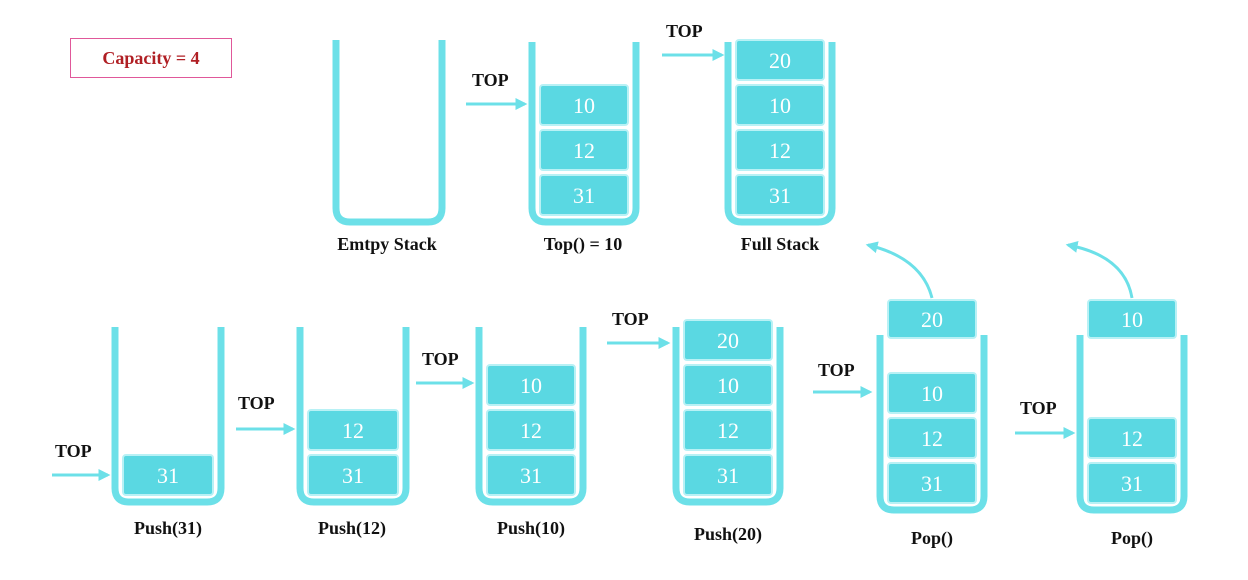 The image size is (1248, 580). I want to click on stack-cell-full-3-value: 31, so click(780, 195).